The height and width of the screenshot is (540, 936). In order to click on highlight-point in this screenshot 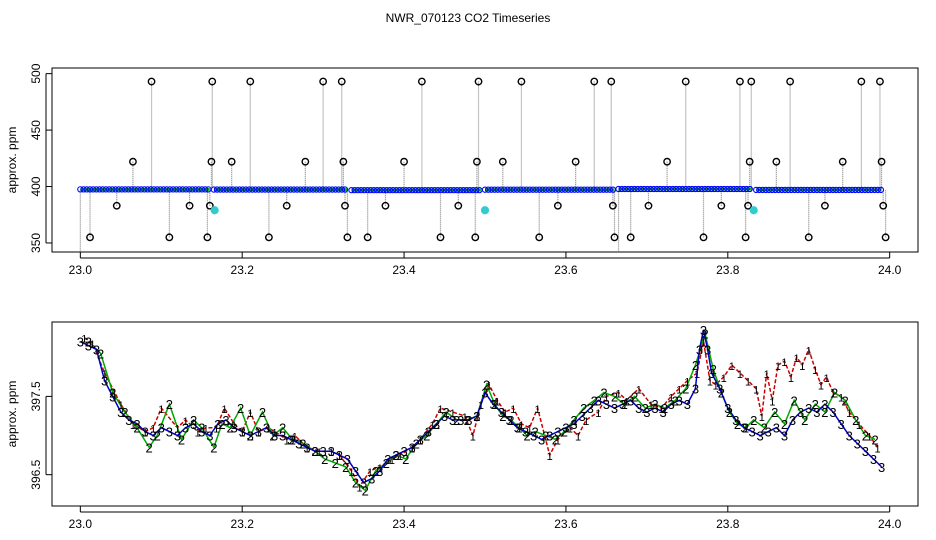, I will do `click(753, 210)`.